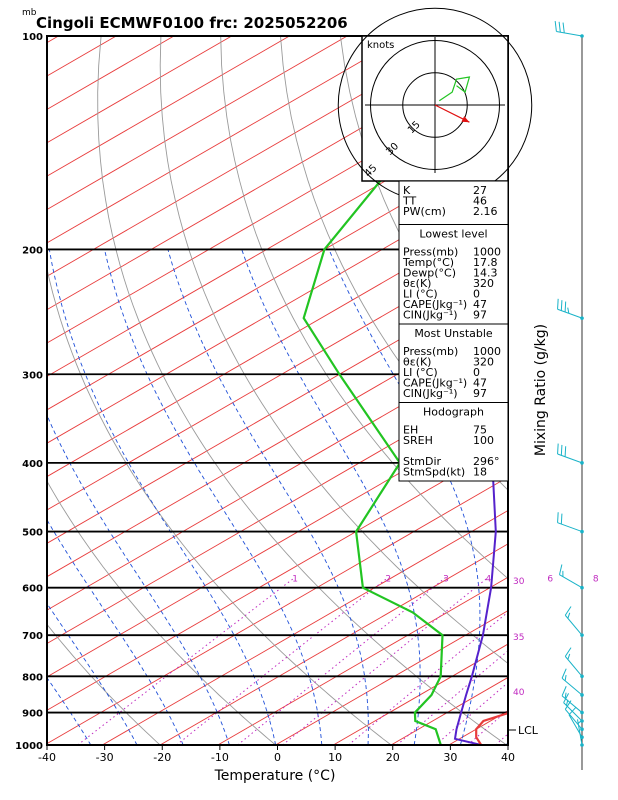  I want to click on index-value: 18, so click(480, 472).